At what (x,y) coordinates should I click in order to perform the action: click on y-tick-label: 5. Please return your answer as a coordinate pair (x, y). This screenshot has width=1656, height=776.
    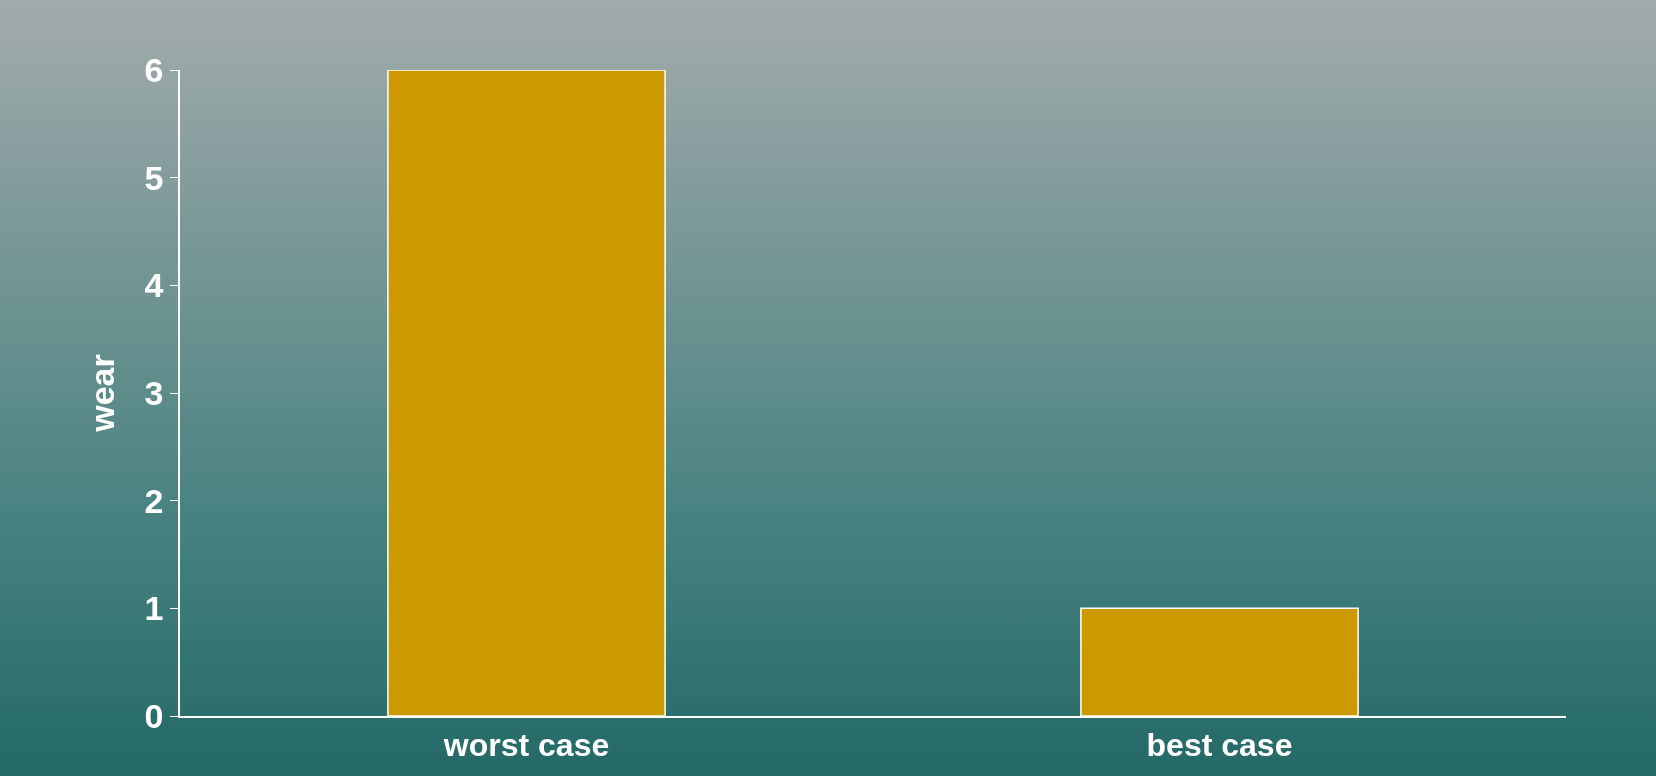
    Looking at the image, I should click on (154, 177).